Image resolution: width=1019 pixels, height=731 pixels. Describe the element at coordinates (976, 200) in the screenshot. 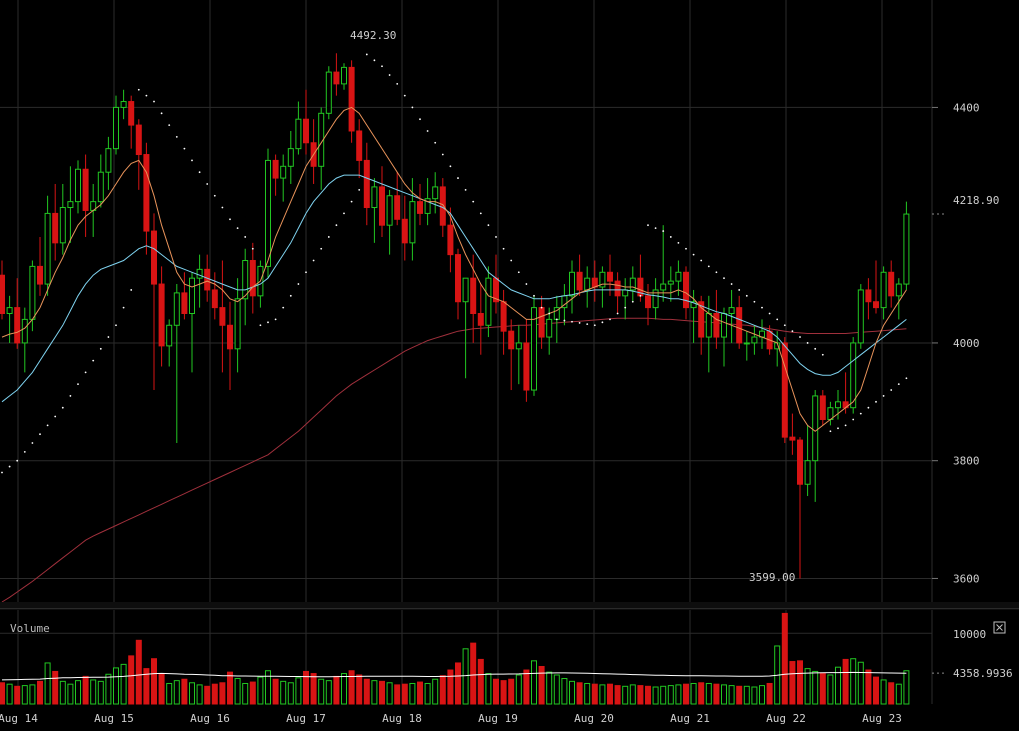

I see `last-price-label: 4218.90` at that location.